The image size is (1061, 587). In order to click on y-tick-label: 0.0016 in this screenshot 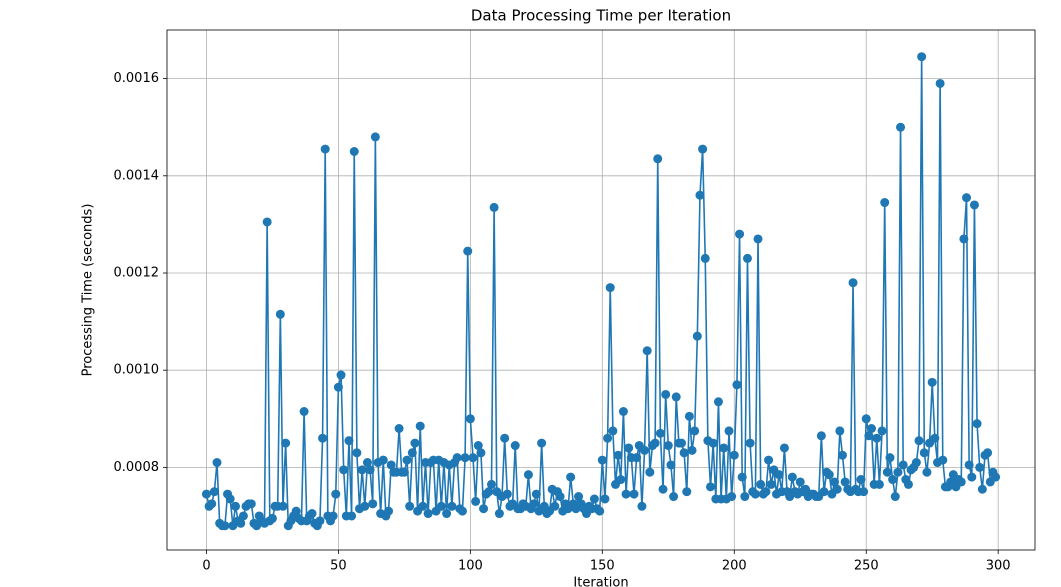, I will do `click(137, 78)`.